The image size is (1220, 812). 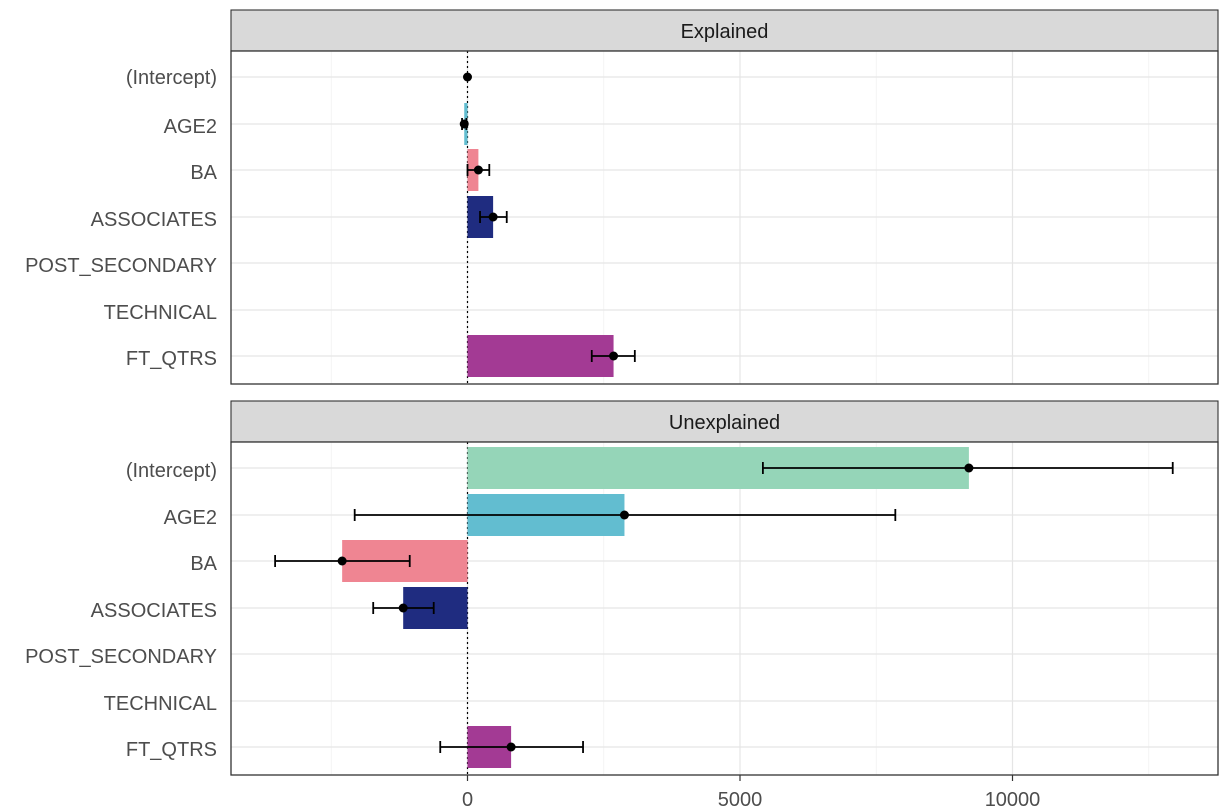 I want to click on strip-label-explained: Explained, so click(x=725, y=32).